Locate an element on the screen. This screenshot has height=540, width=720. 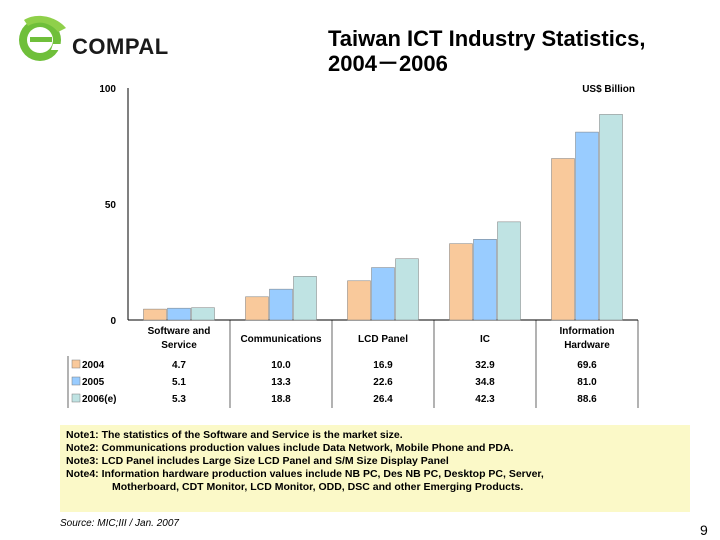
data-label: 13.3 is located at coordinates (281, 382).